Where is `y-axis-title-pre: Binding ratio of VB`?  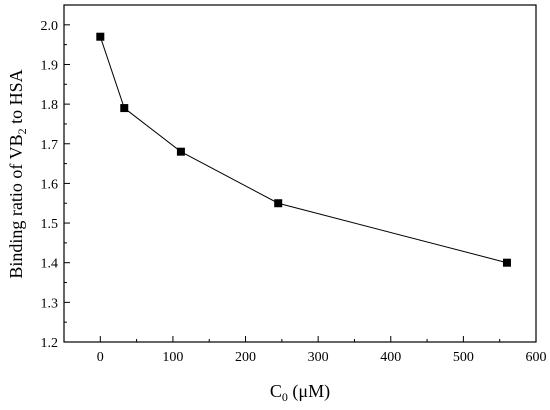 y-axis-title-pre: Binding ratio of VB is located at coordinates (16, 206).